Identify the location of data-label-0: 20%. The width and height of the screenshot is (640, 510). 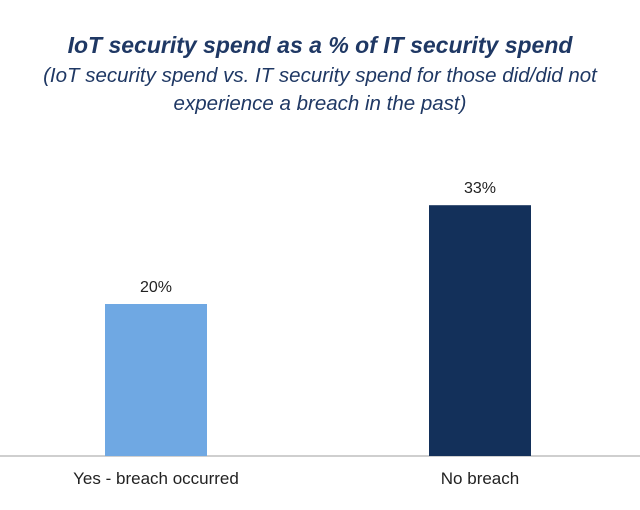
(156, 287).